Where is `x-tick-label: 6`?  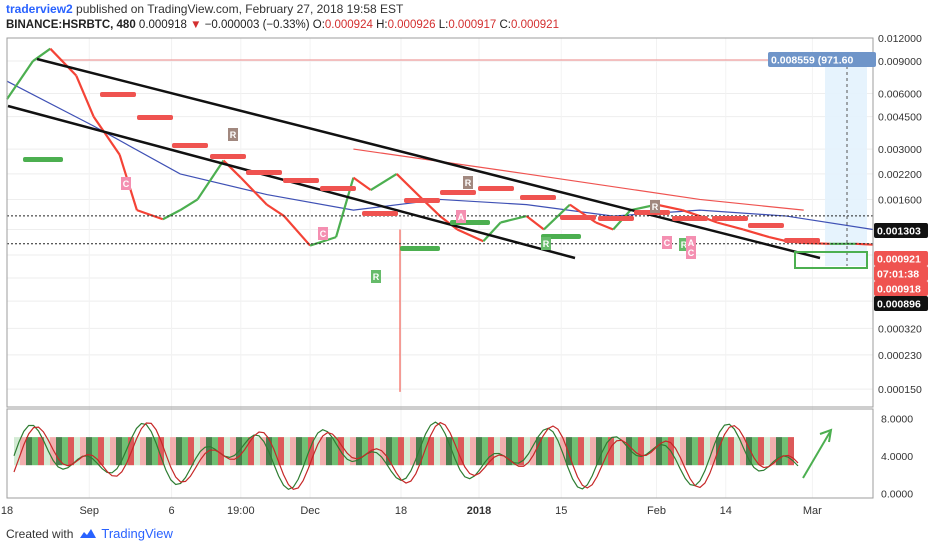
x-tick-label: 6 is located at coordinates (171, 511).